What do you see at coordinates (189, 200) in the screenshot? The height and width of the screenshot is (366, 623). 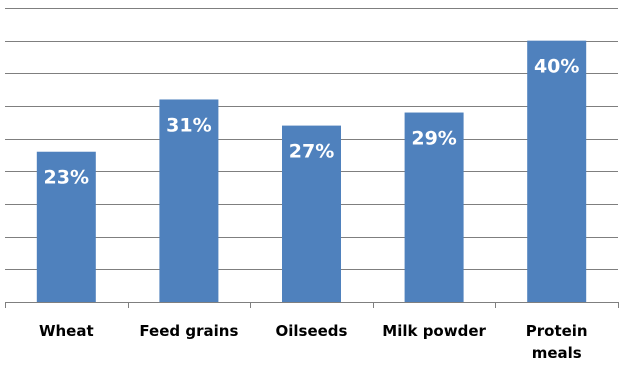 I see `bar-feed-grains` at bounding box center [189, 200].